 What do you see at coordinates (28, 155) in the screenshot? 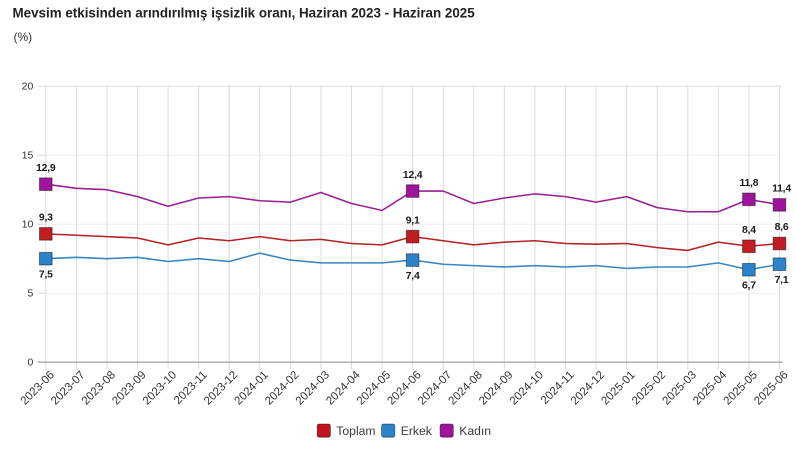
I see `svg-text: 15` at bounding box center [28, 155].